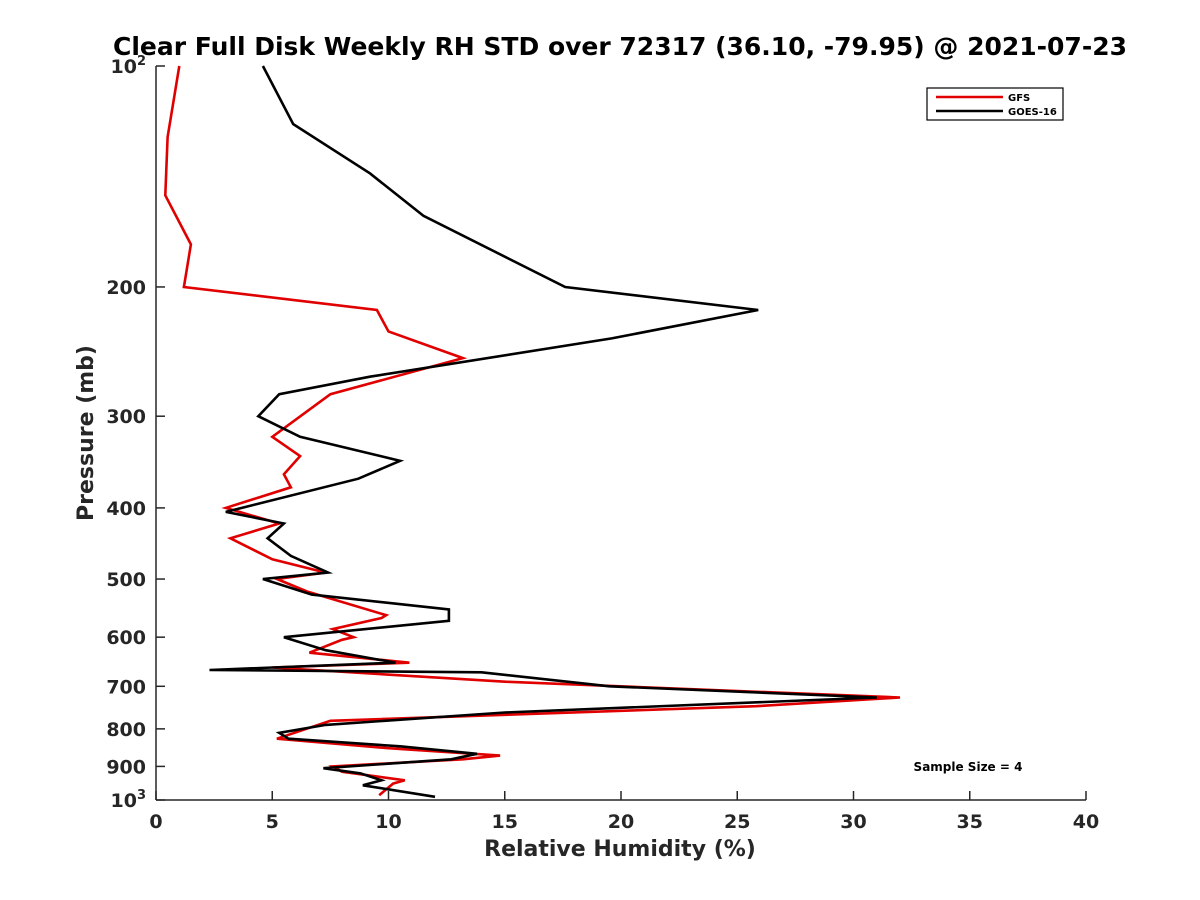 Image resolution: width=1200 pixels, height=900 pixels. I want to click on y-tick-label: 700, so click(126, 687).